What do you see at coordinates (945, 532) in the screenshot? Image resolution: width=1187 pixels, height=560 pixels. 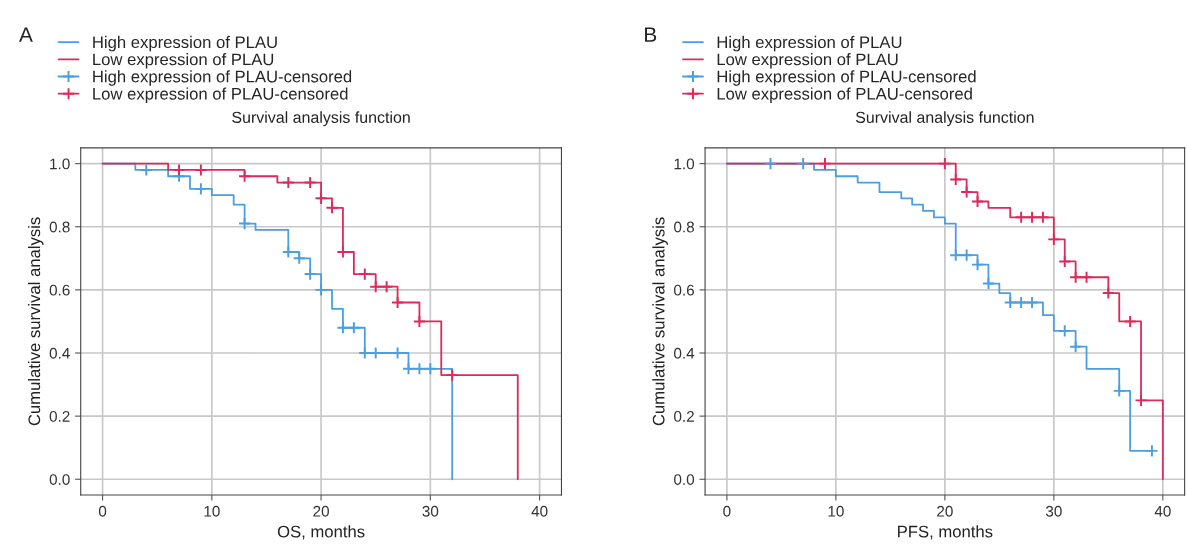 I see `x-axis-title: PFS, months` at bounding box center [945, 532].